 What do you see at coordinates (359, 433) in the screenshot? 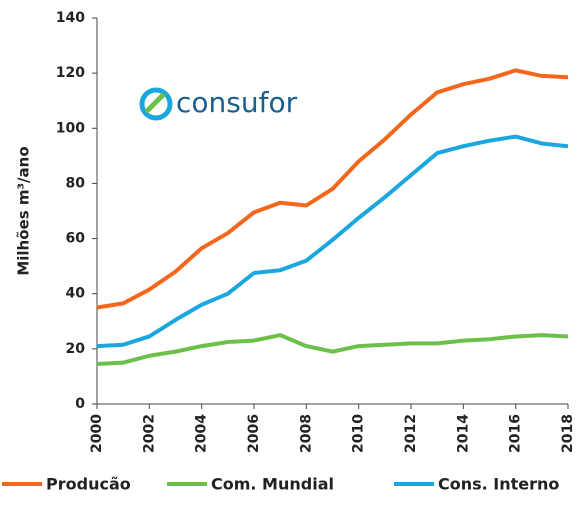
I see `x-tick-label: 2010` at bounding box center [359, 433].